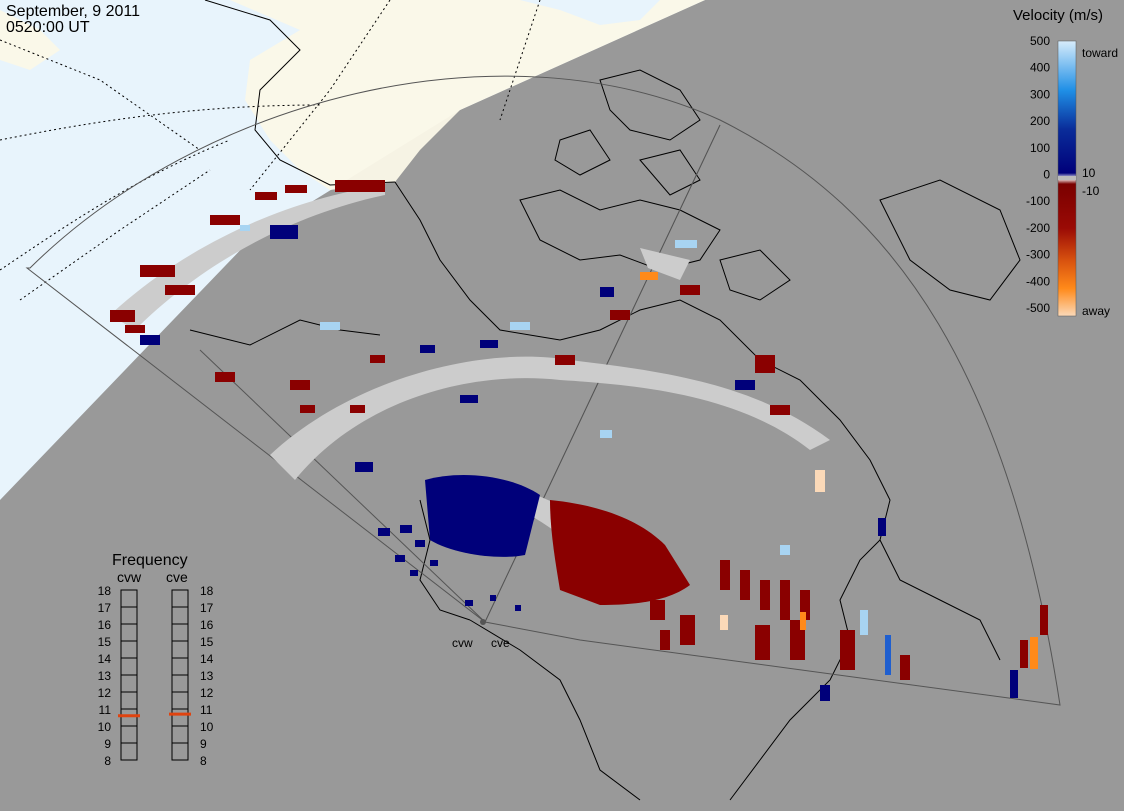 This screenshot has height=811, width=1124. I want to click on max-away-points, so click(772, 550).